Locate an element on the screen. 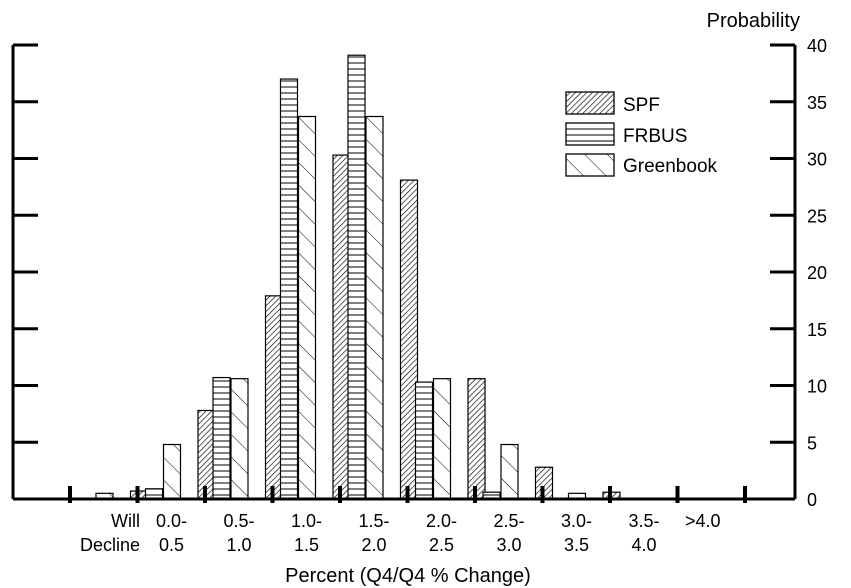 This screenshot has height=588, width=851. legend-swatch-frbus is located at coordinates (590, 134).